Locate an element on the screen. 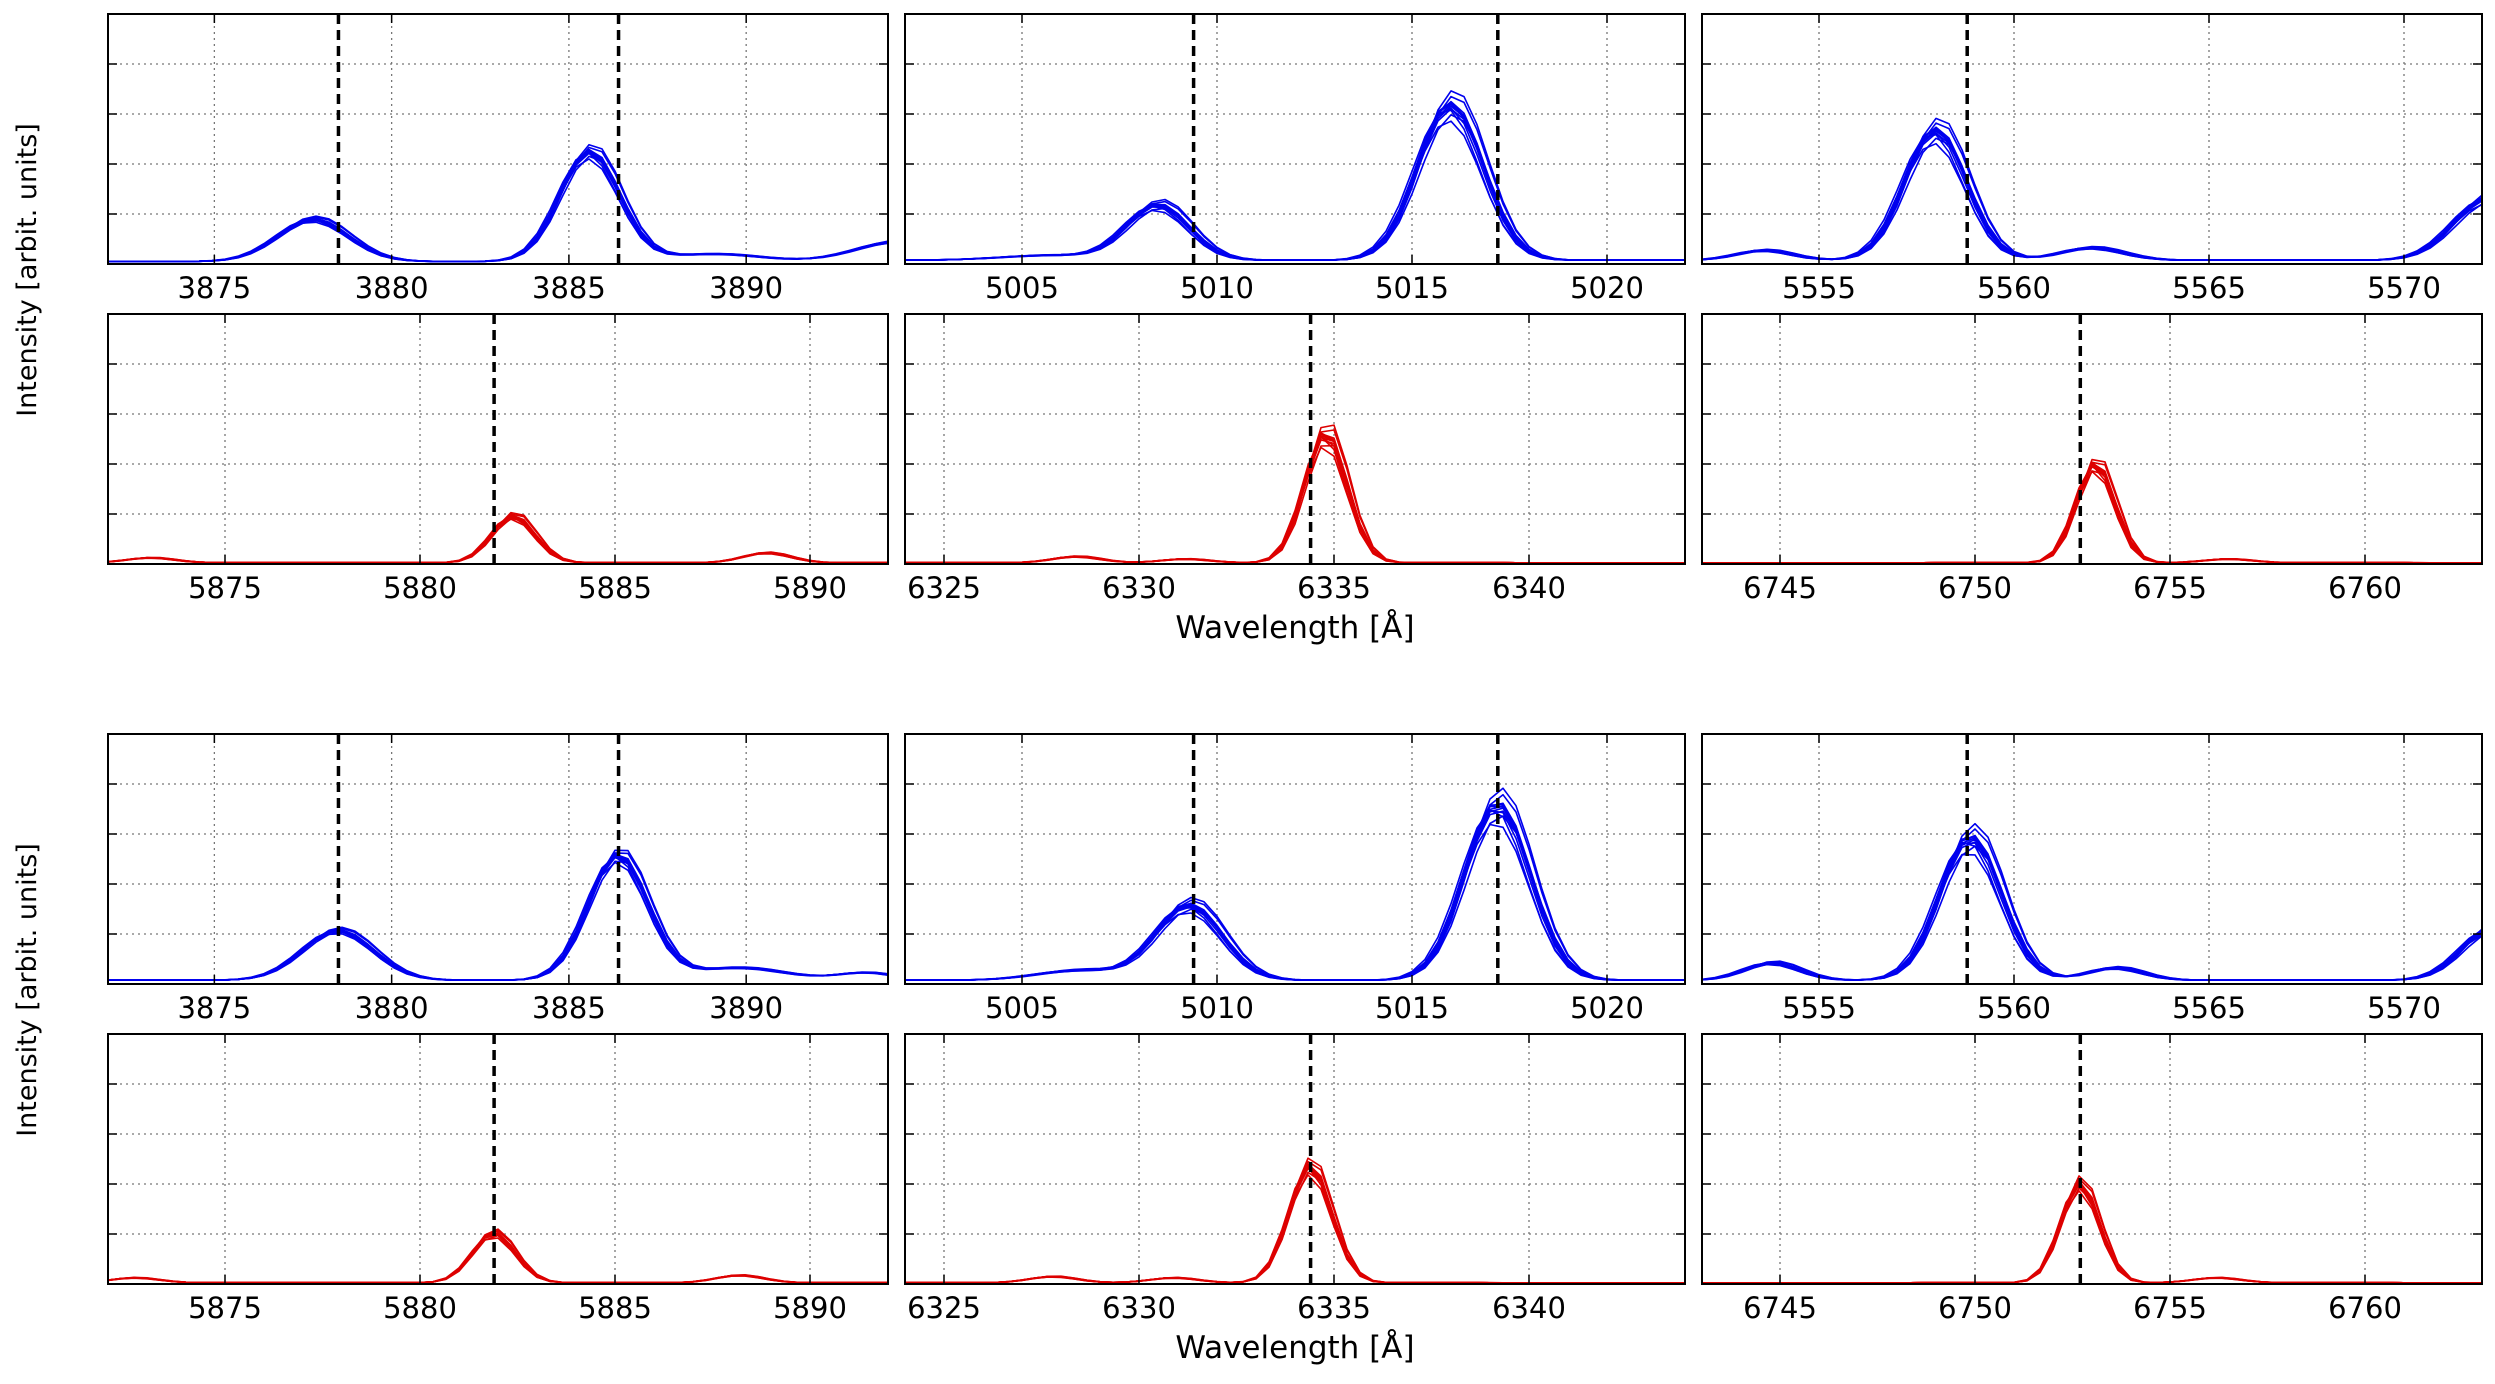 This screenshot has height=1384, width=2495. panel-bottom-red-2: 6325 6330 6335 6340 is located at coordinates (1295, 1179).